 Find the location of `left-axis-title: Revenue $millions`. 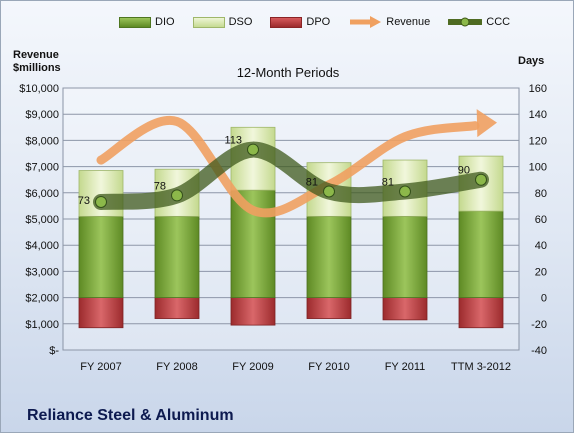

left-axis-title: Revenue $millions is located at coordinates (37, 62).